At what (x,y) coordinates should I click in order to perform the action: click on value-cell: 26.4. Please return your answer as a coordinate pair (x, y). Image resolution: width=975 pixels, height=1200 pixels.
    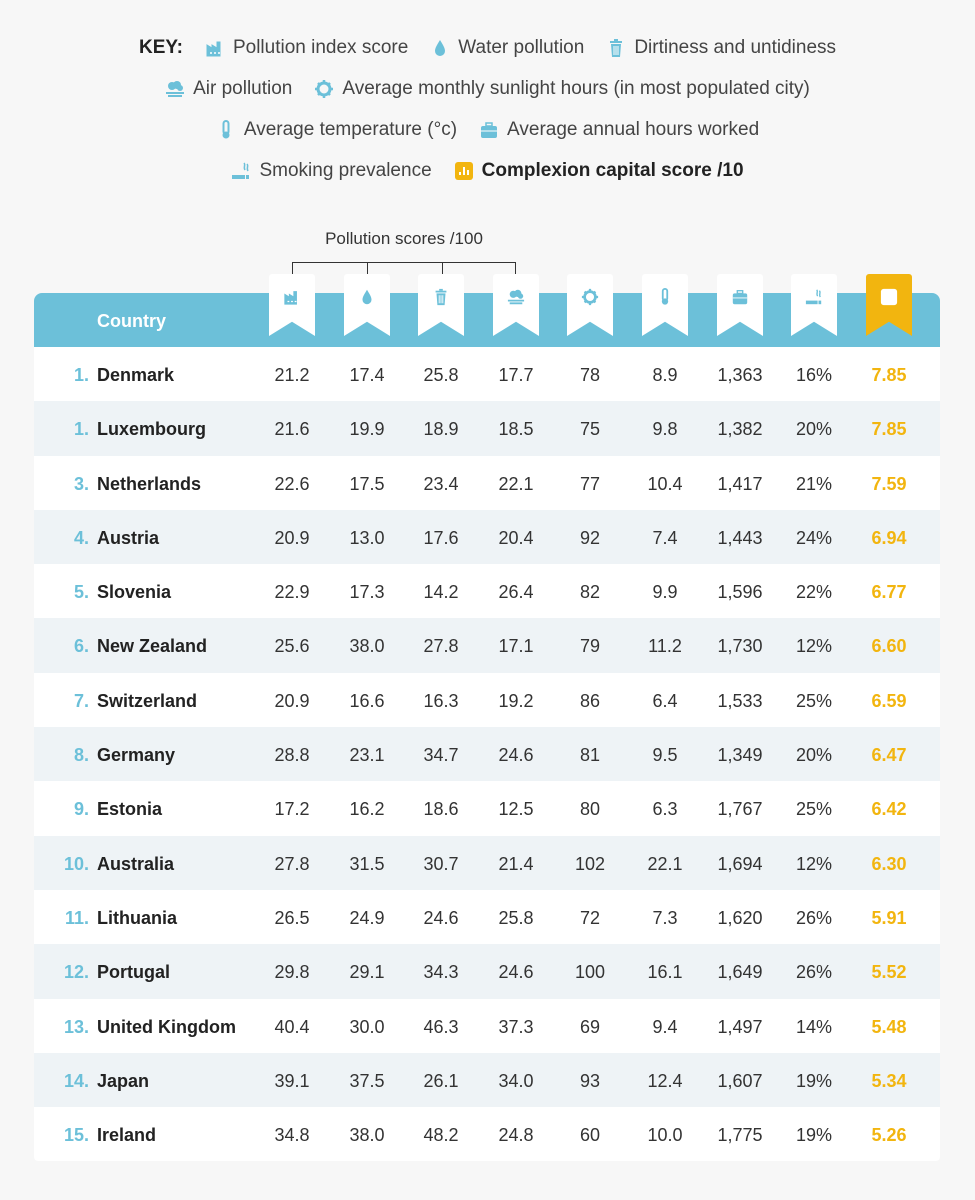
    Looking at the image, I should click on (516, 592).